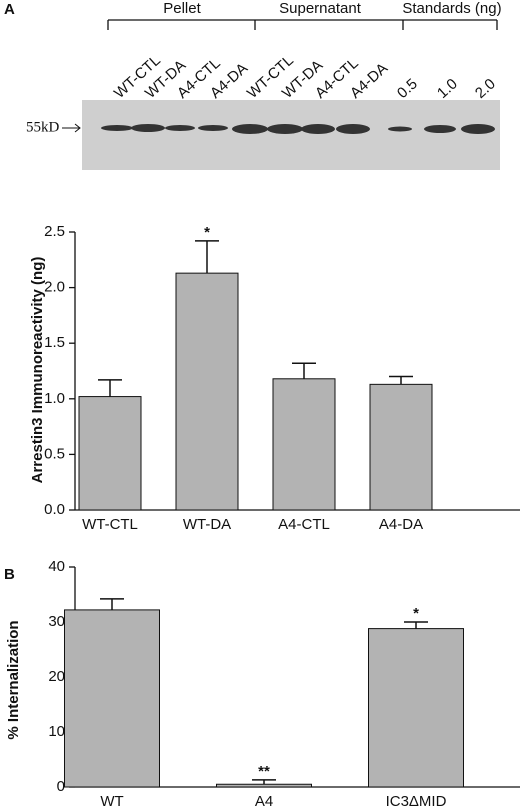  What do you see at coordinates (291, 135) in the screenshot?
I see `blot-image` at bounding box center [291, 135].